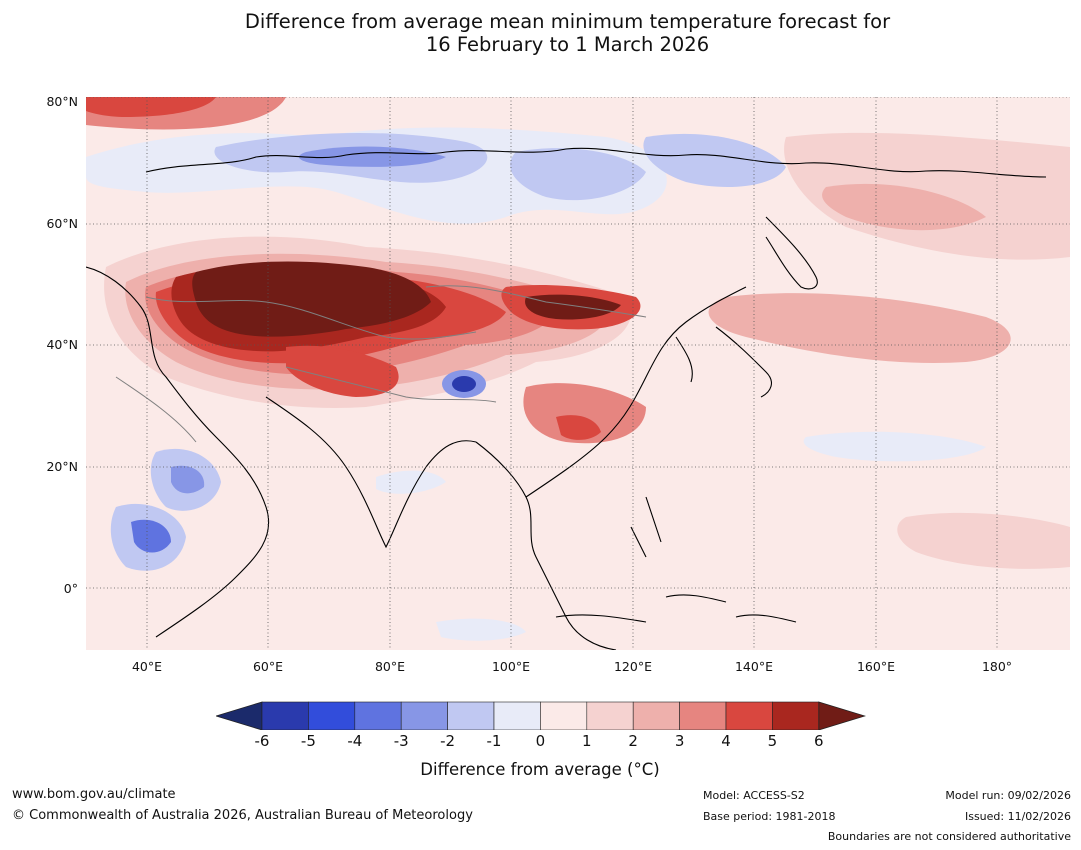 Image resolution: width=1081 pixels, height=850 pixels. Describe the element at coordinates (448, 741) in the screenshot. I see `colorbar-tick-label: -2` at that location.